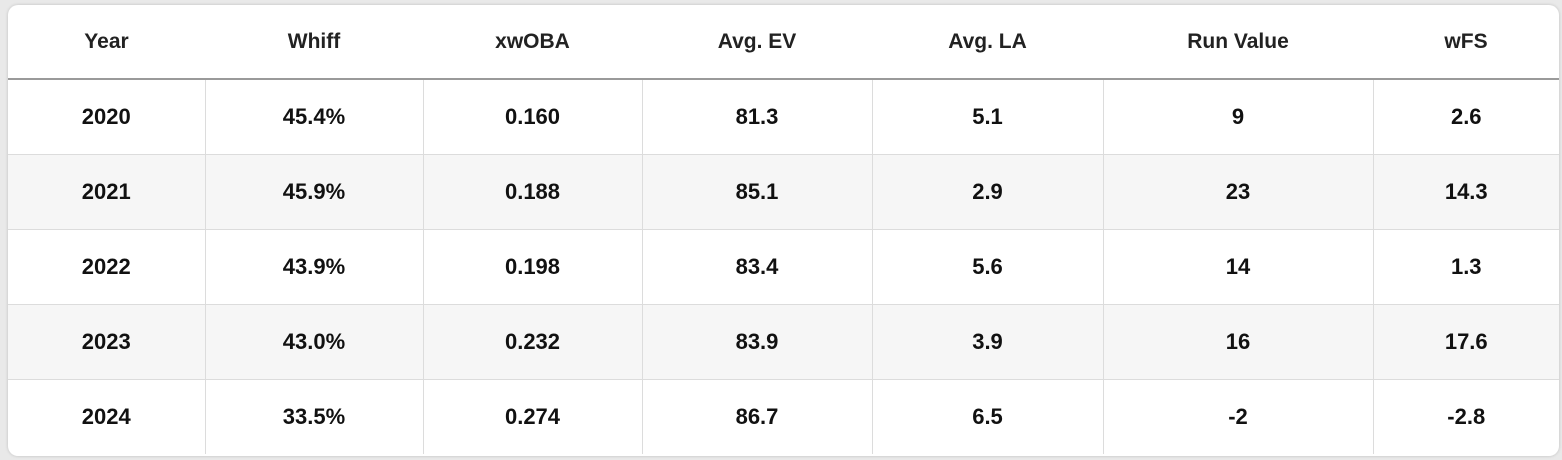 This screenshot has height=460, width=1562. I want to click on cell-wfs: 17.6, so click(1466, 342).